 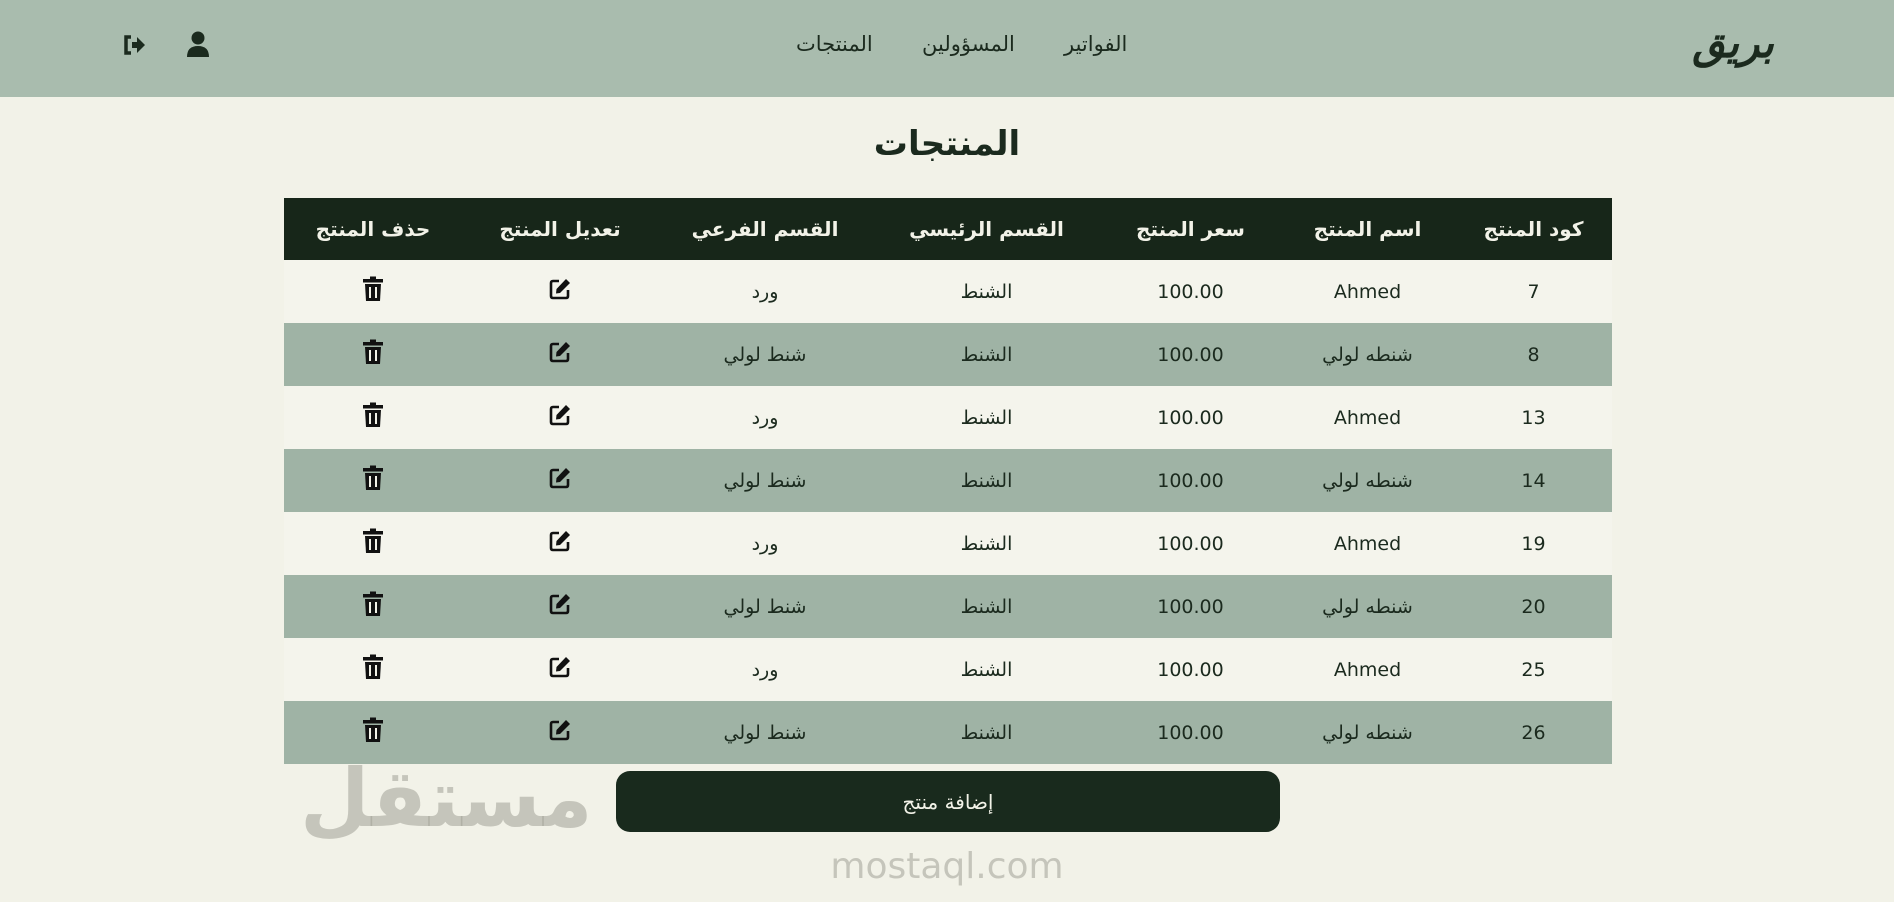 I want to click on table-row: 26 شنطه لولي 100.00 الشنط شنط لولي, so click(x=948, y=732).